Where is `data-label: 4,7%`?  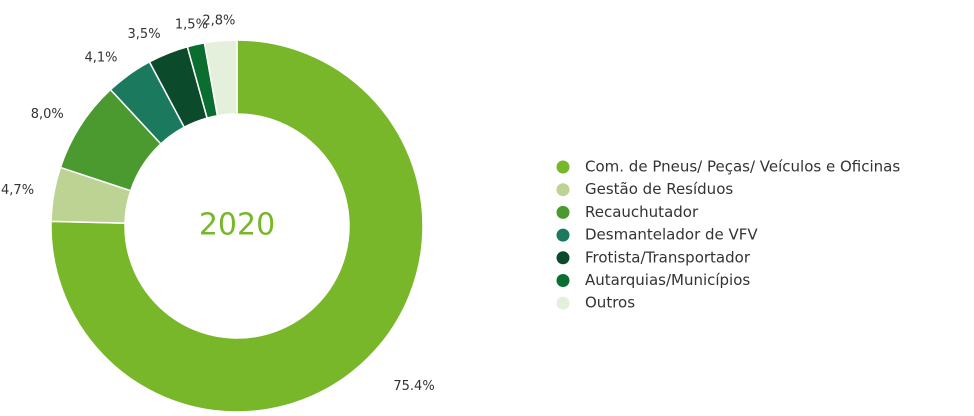 data-label: 4,7% is located at coordinates (17, 190).